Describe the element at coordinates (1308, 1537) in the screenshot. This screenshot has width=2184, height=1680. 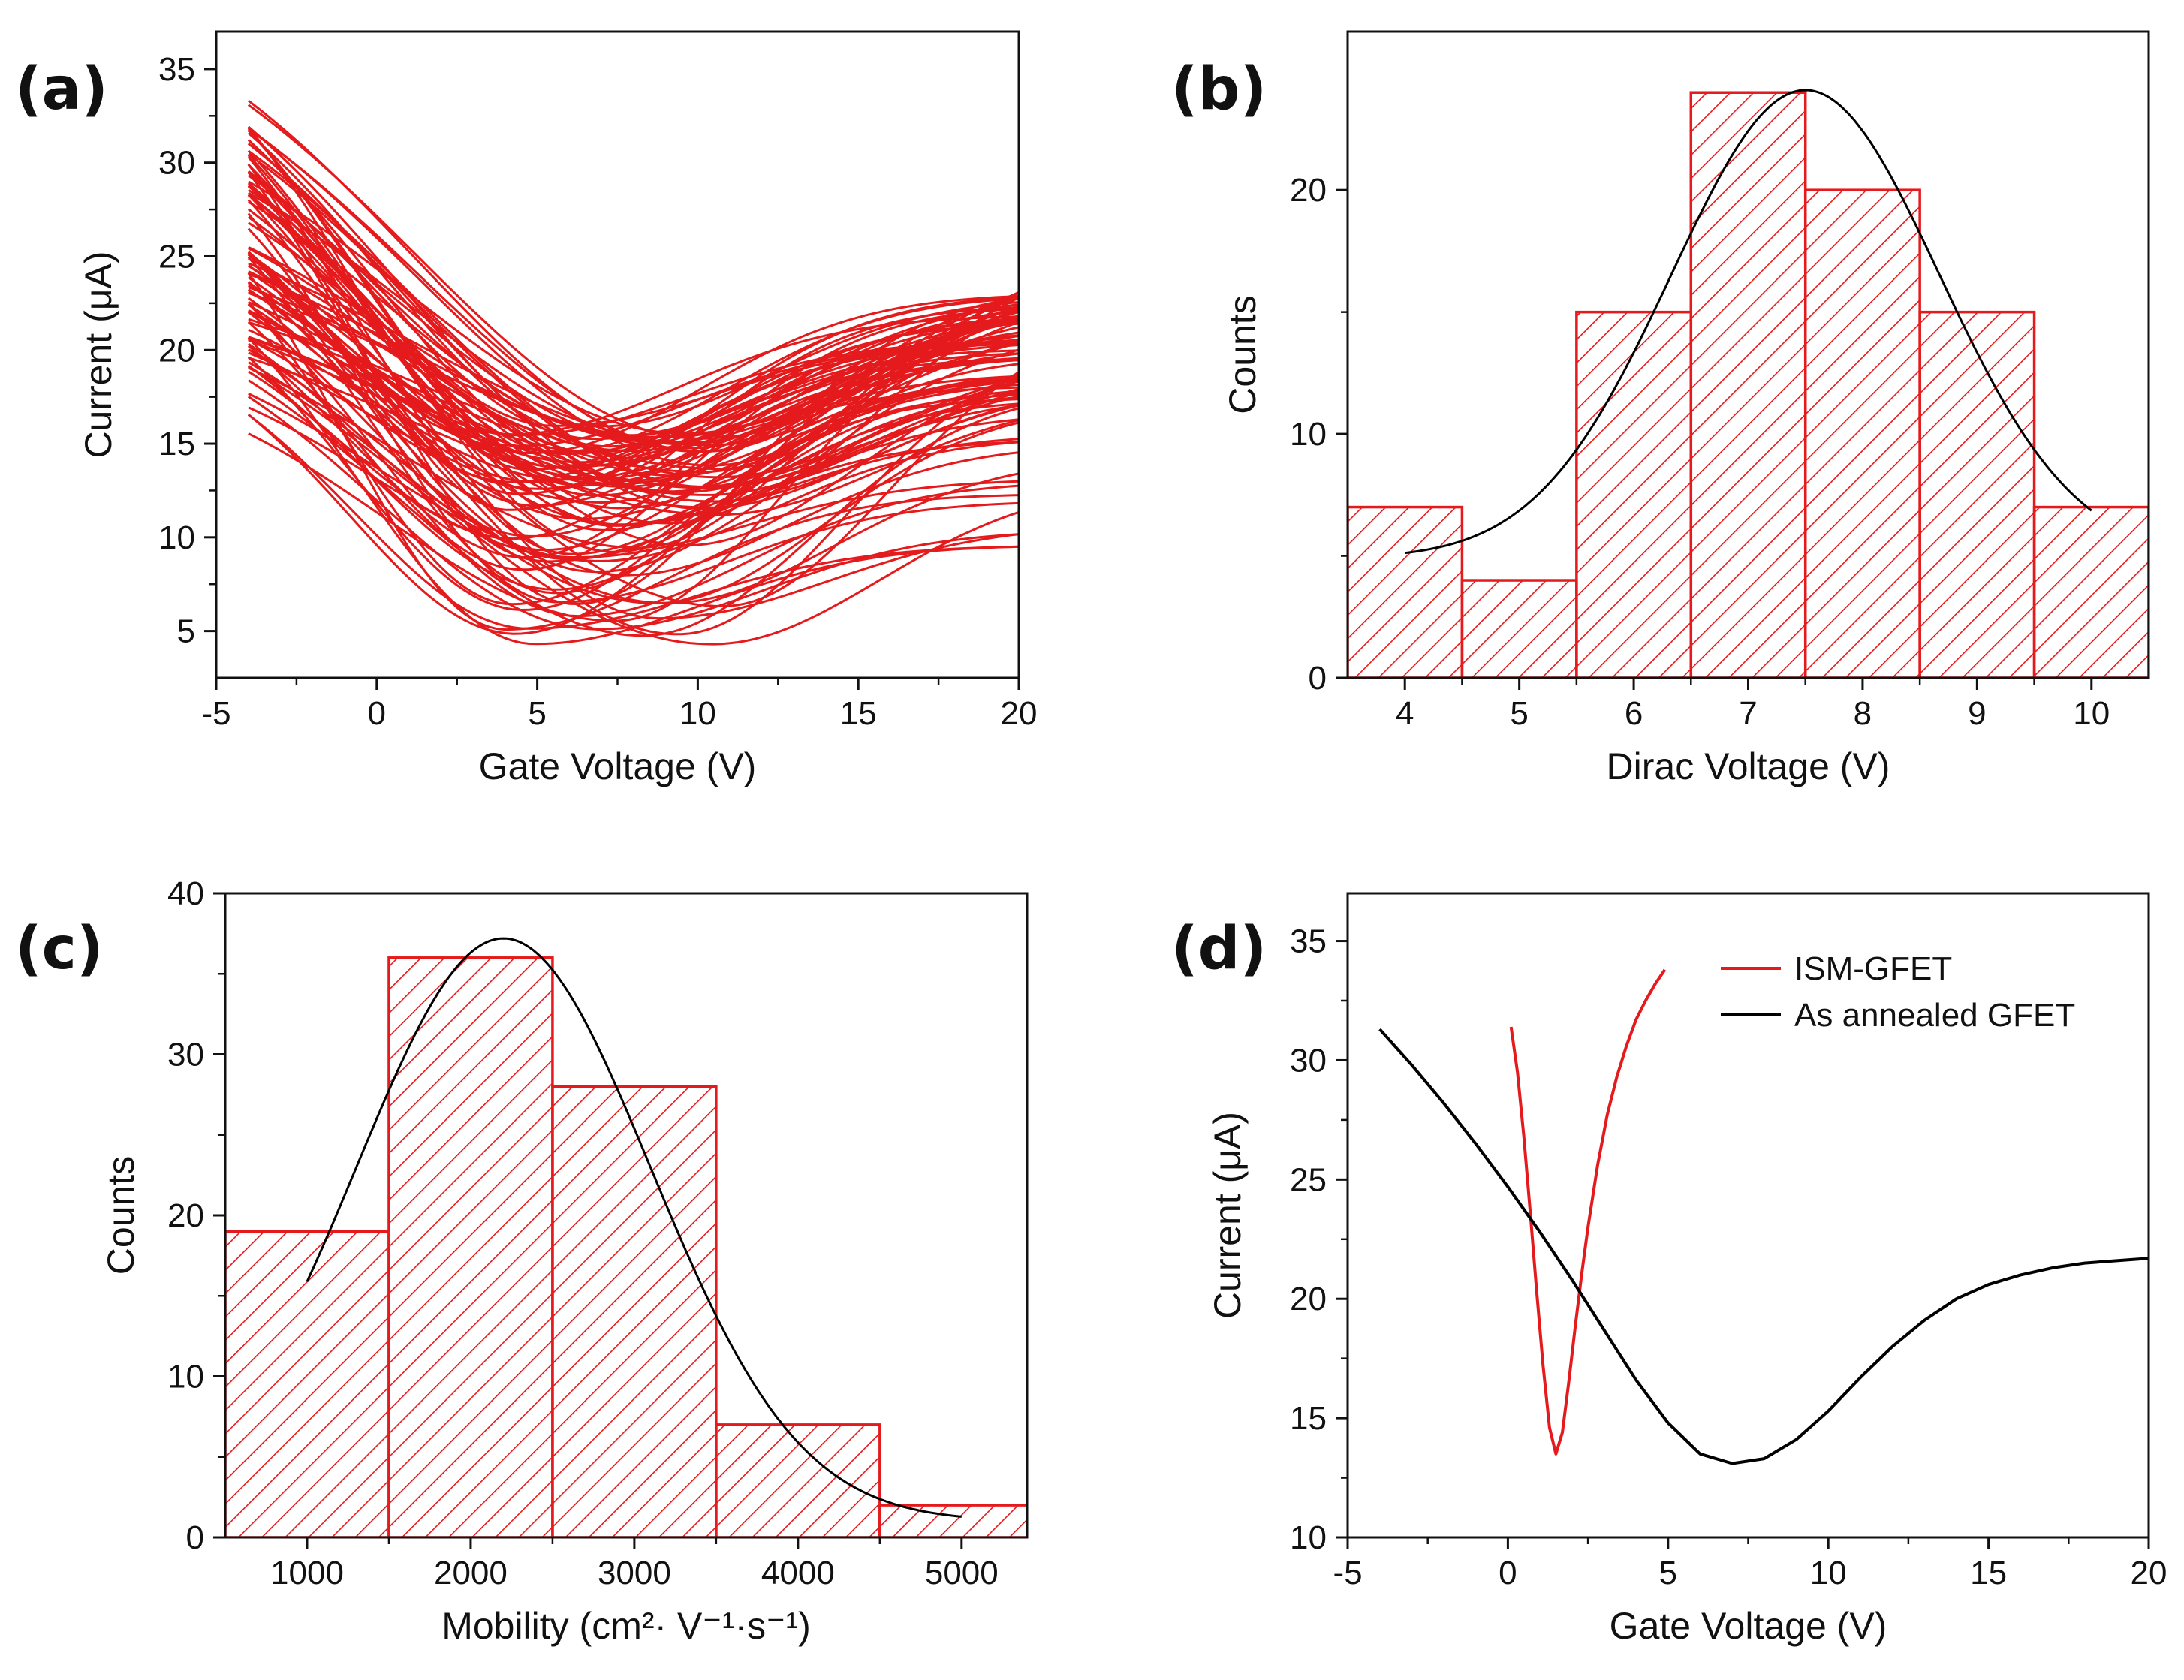
I see `y-tick-label-d: 10` at that location.